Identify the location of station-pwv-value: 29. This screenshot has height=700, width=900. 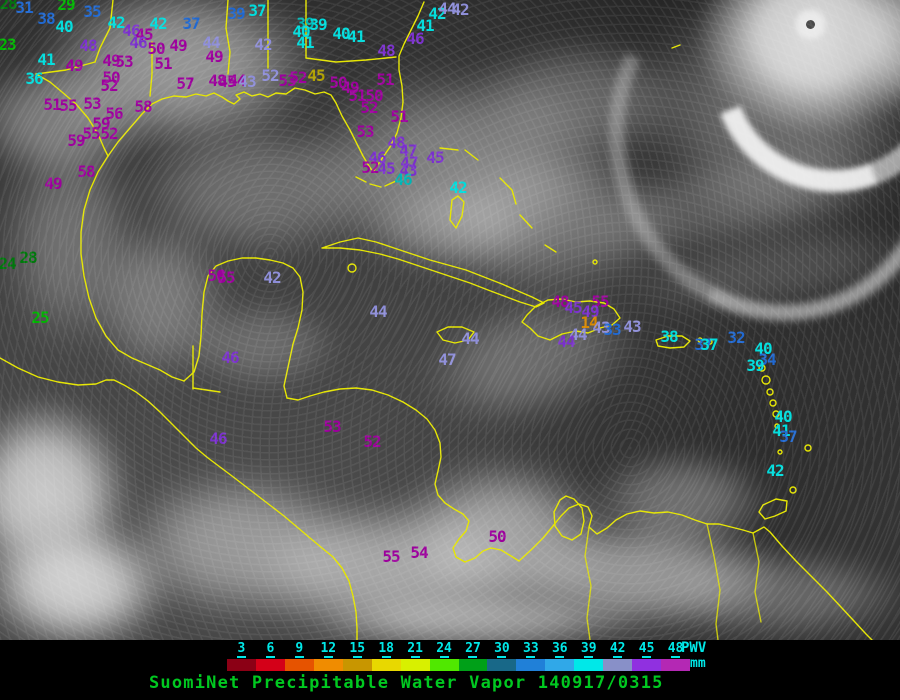
(66, 7).